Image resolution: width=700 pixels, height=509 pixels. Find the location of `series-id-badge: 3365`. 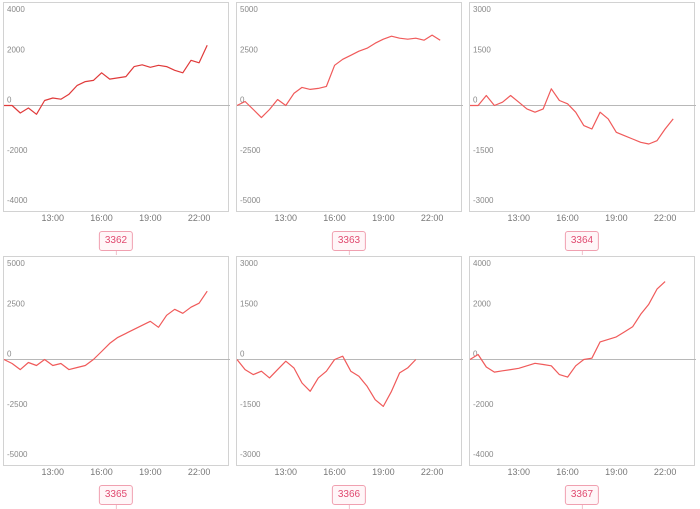

series-id-badge: 3365 is located at coordinates (116, 497).